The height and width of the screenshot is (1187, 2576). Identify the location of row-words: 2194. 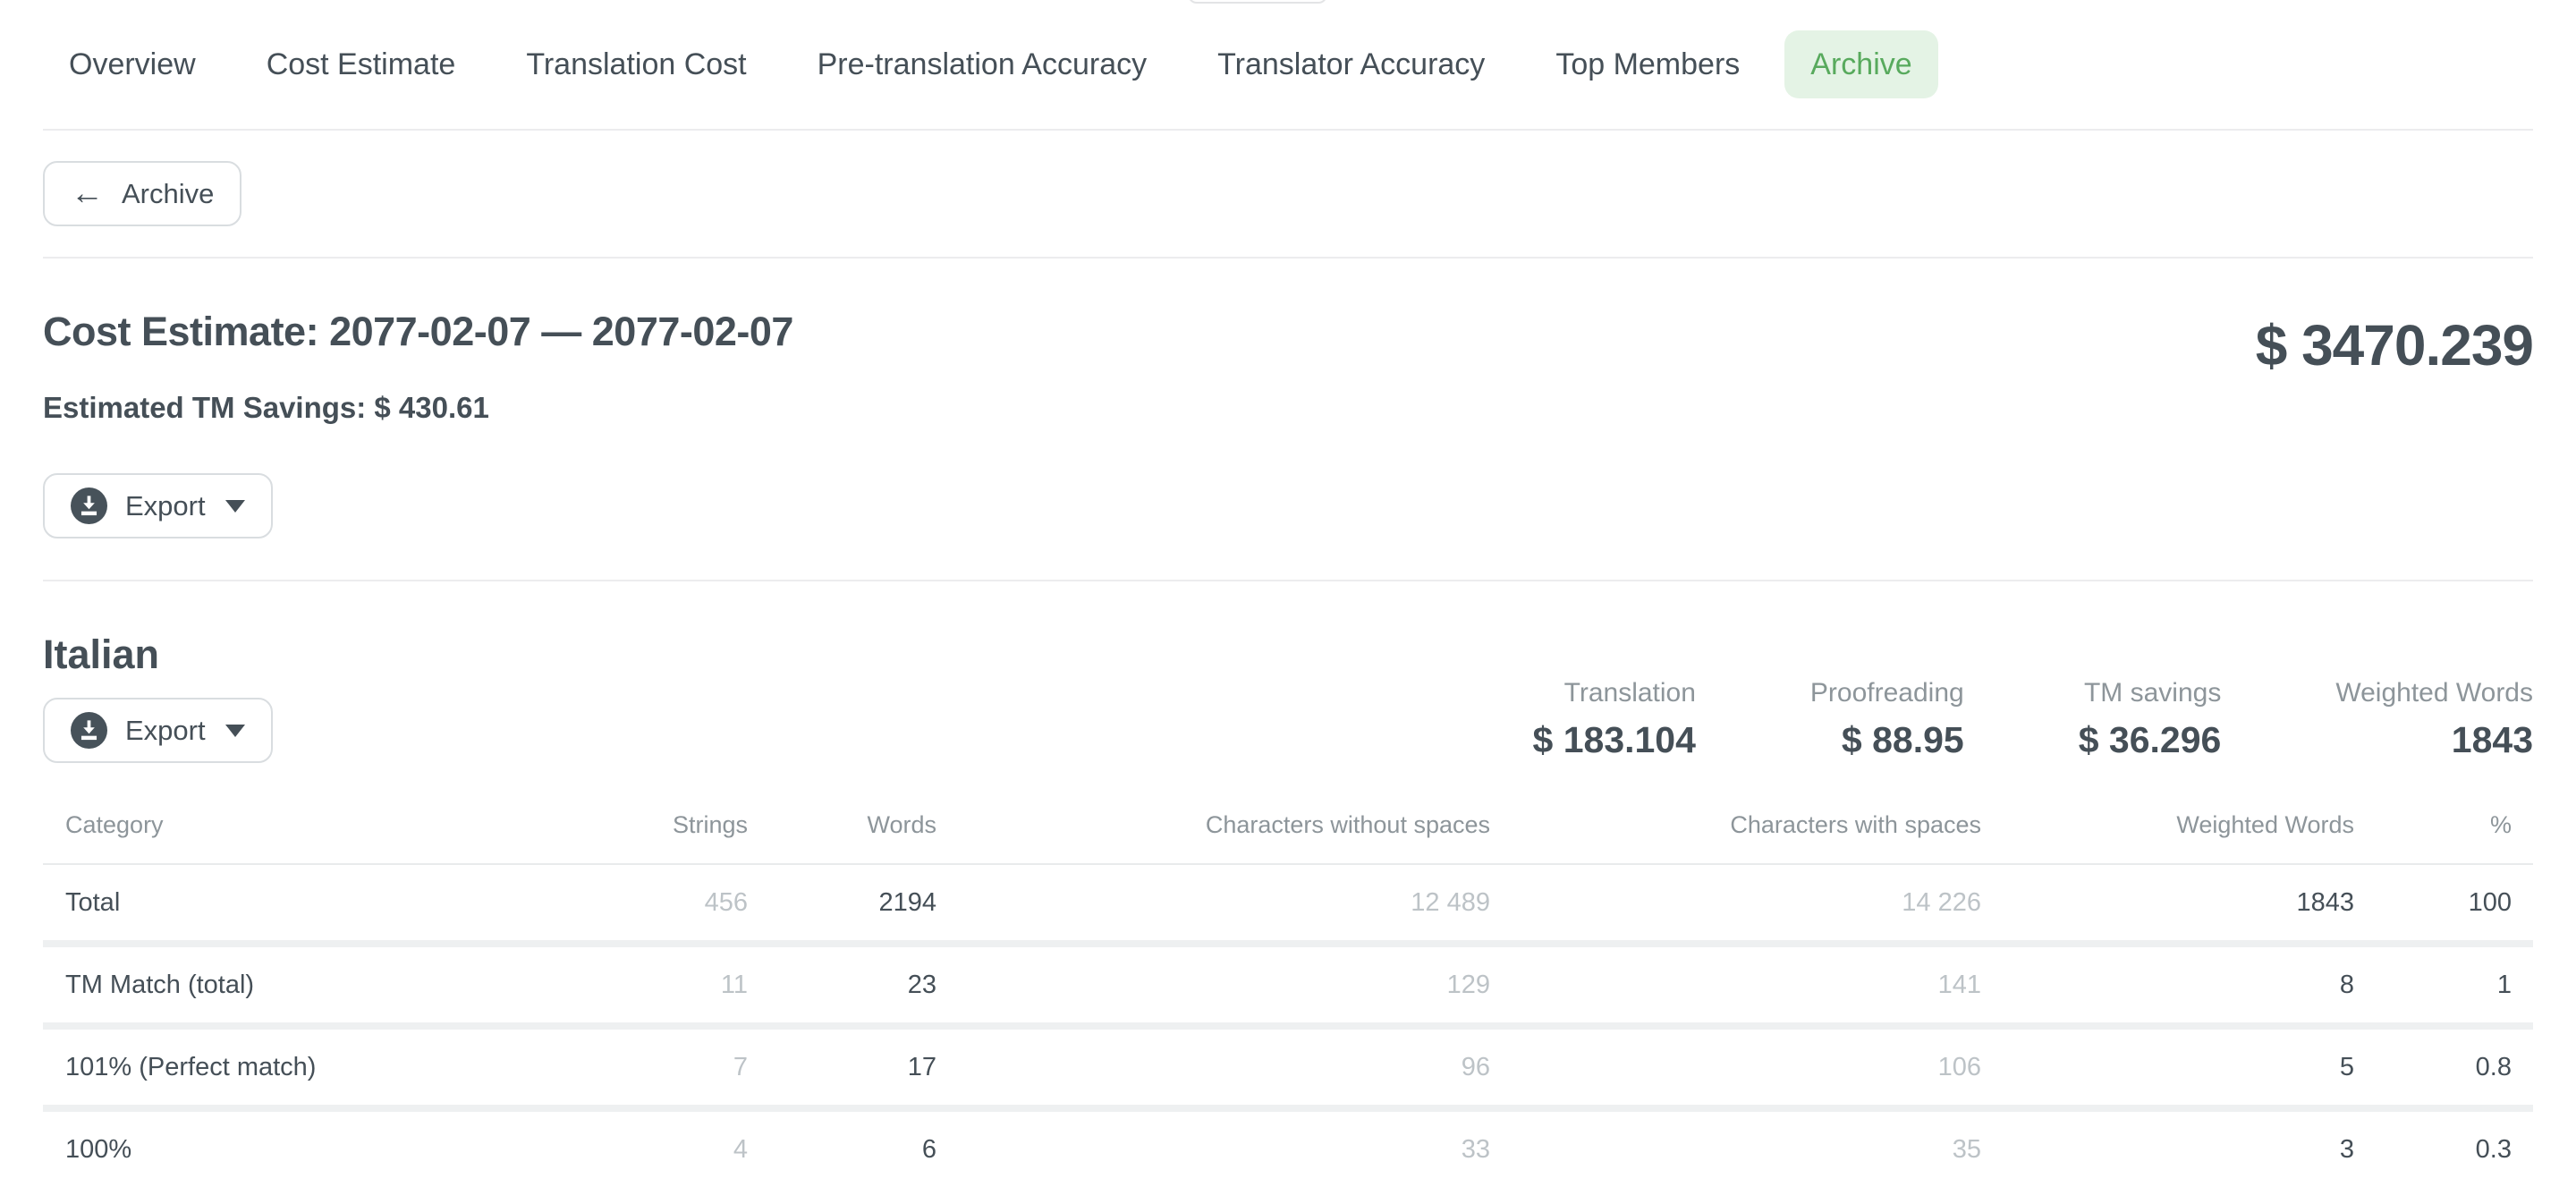
(907, 902).